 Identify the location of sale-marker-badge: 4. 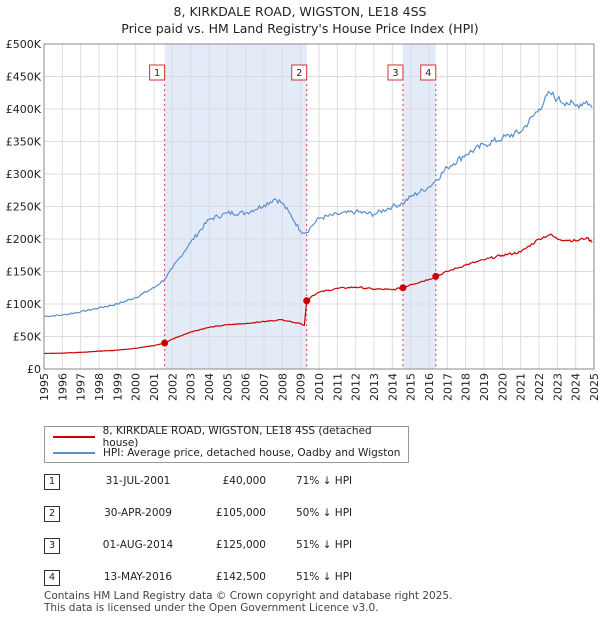
(428, 72).